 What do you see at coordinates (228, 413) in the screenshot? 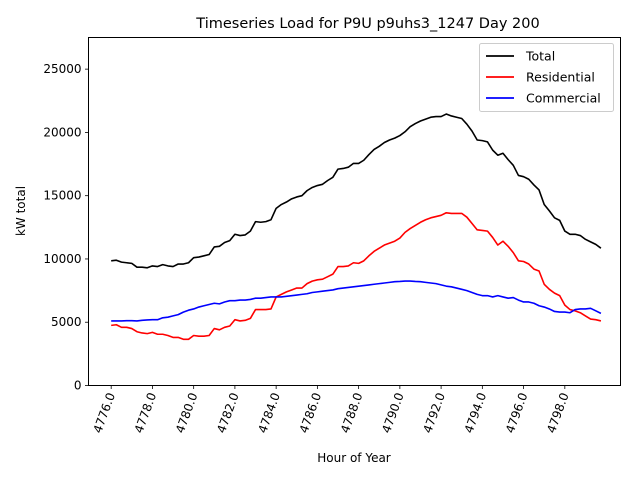
I see `x-tick-label: 4782.0` at bounding box center [228, 413].